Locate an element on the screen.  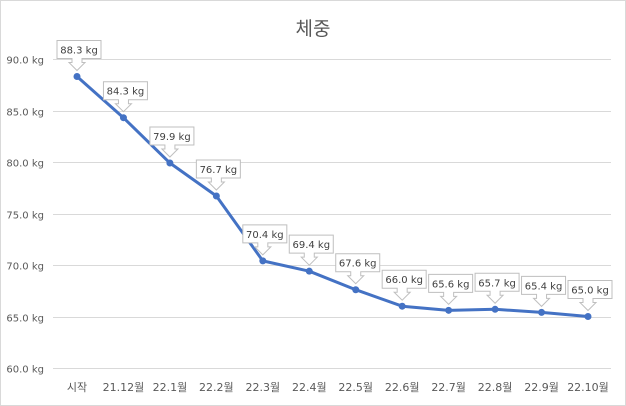
data-label-callout: 65.7 kg is located at coordinates (497, 288).